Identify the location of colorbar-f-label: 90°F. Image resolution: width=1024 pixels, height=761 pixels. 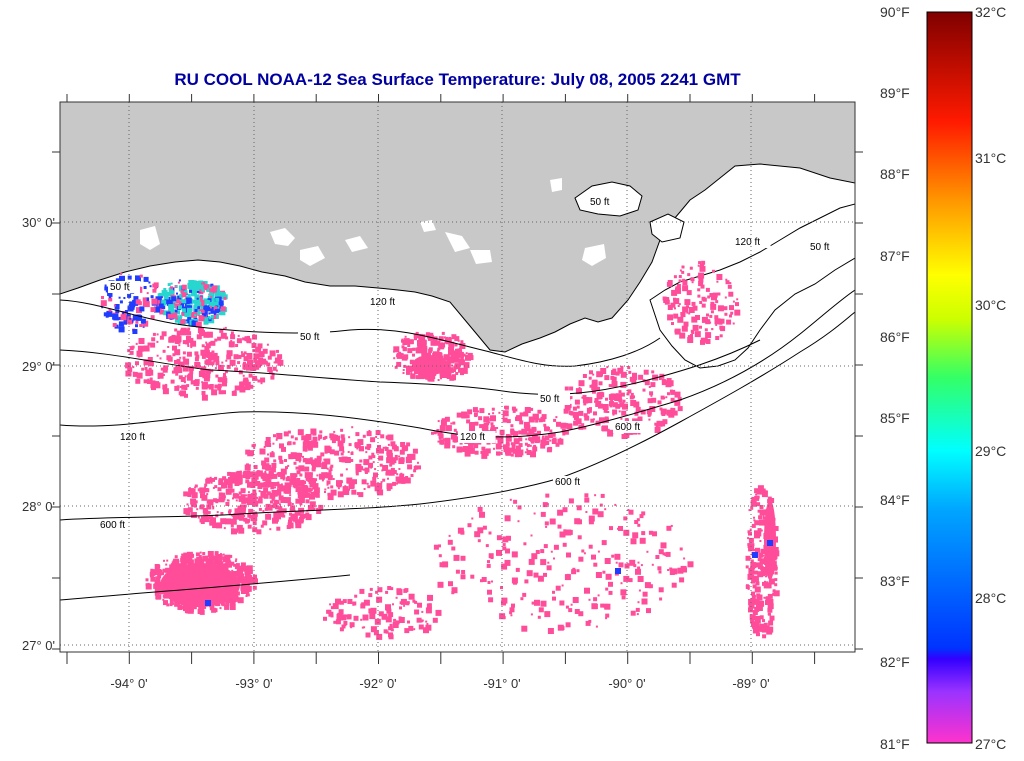
(895, 12).